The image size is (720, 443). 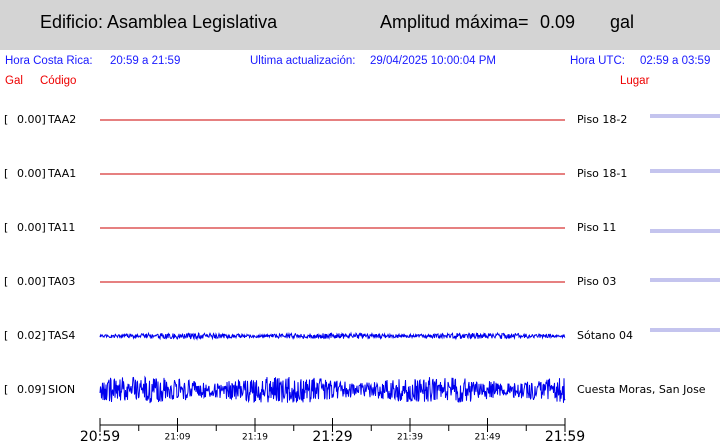 I want to click on station-code: TA03, so click(x=61, y=281).